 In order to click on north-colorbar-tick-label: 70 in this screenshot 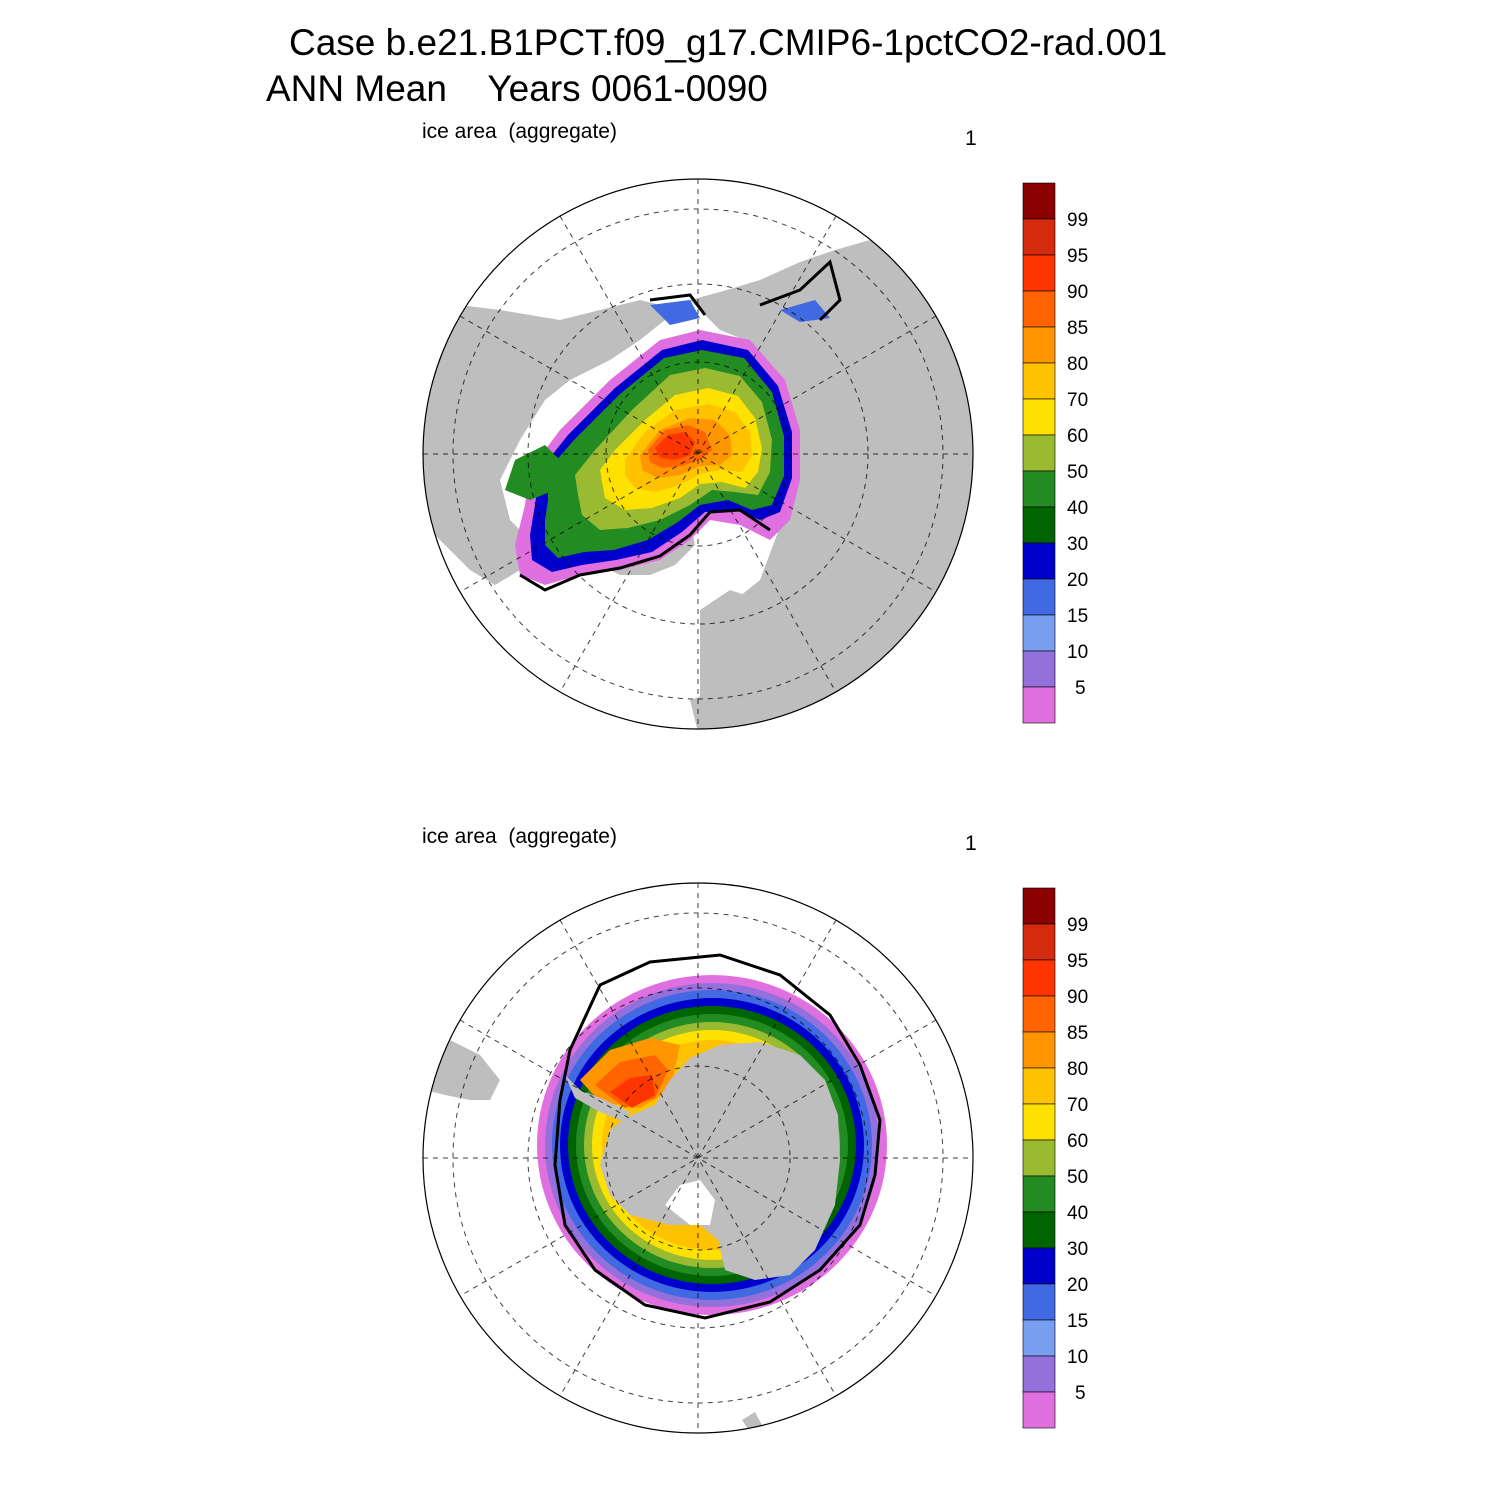, I will do `click(1077, 400)`.